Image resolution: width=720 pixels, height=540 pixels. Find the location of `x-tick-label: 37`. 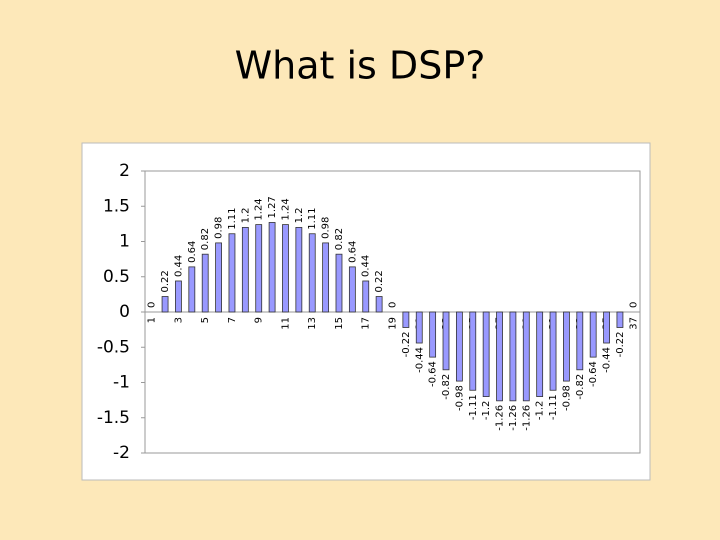

x-tick-label: 37 is located at coordinates (633, 323).